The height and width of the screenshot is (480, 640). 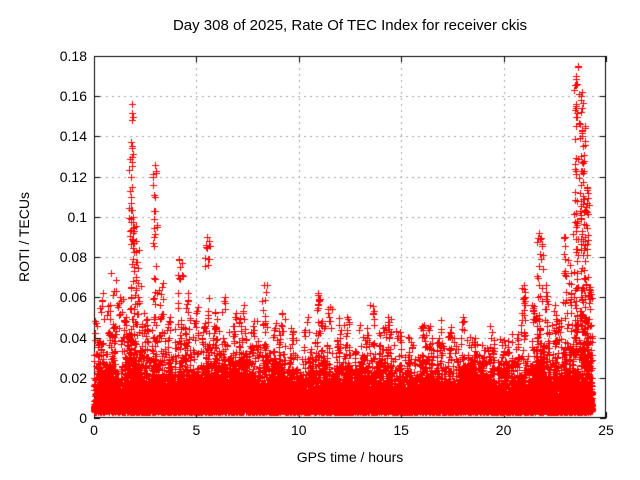 I want to click on y-axis-label: ROTI / TECUs, so click(x=24, y=237).